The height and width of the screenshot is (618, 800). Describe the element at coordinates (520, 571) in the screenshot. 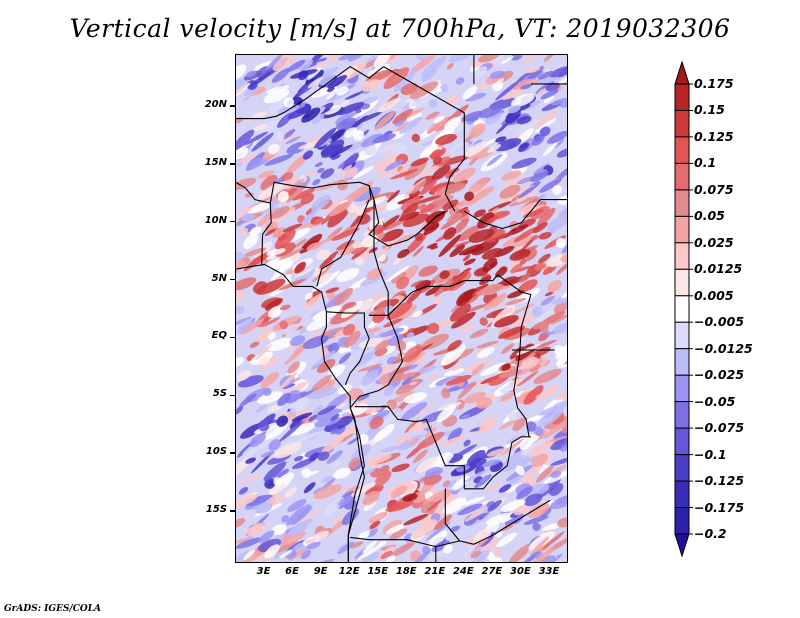

I see `x-tick-label: 30E` at that location.